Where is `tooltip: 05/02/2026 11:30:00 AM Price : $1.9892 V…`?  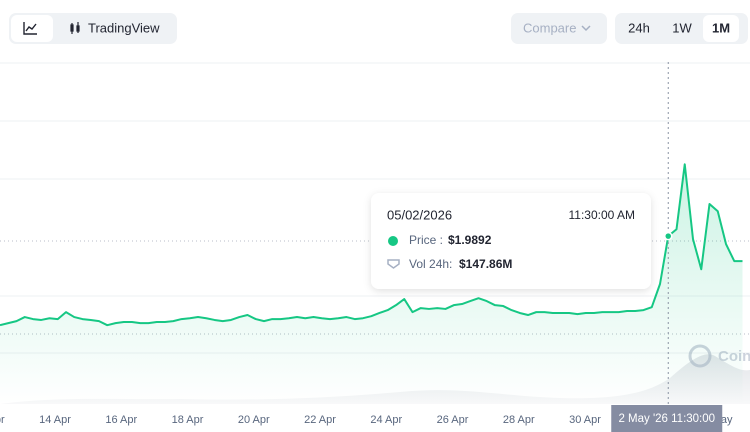
tooltip: 05/02/2026 11:30:00 AM Price : $1.9892 V… is located at coordinates (511, 241).